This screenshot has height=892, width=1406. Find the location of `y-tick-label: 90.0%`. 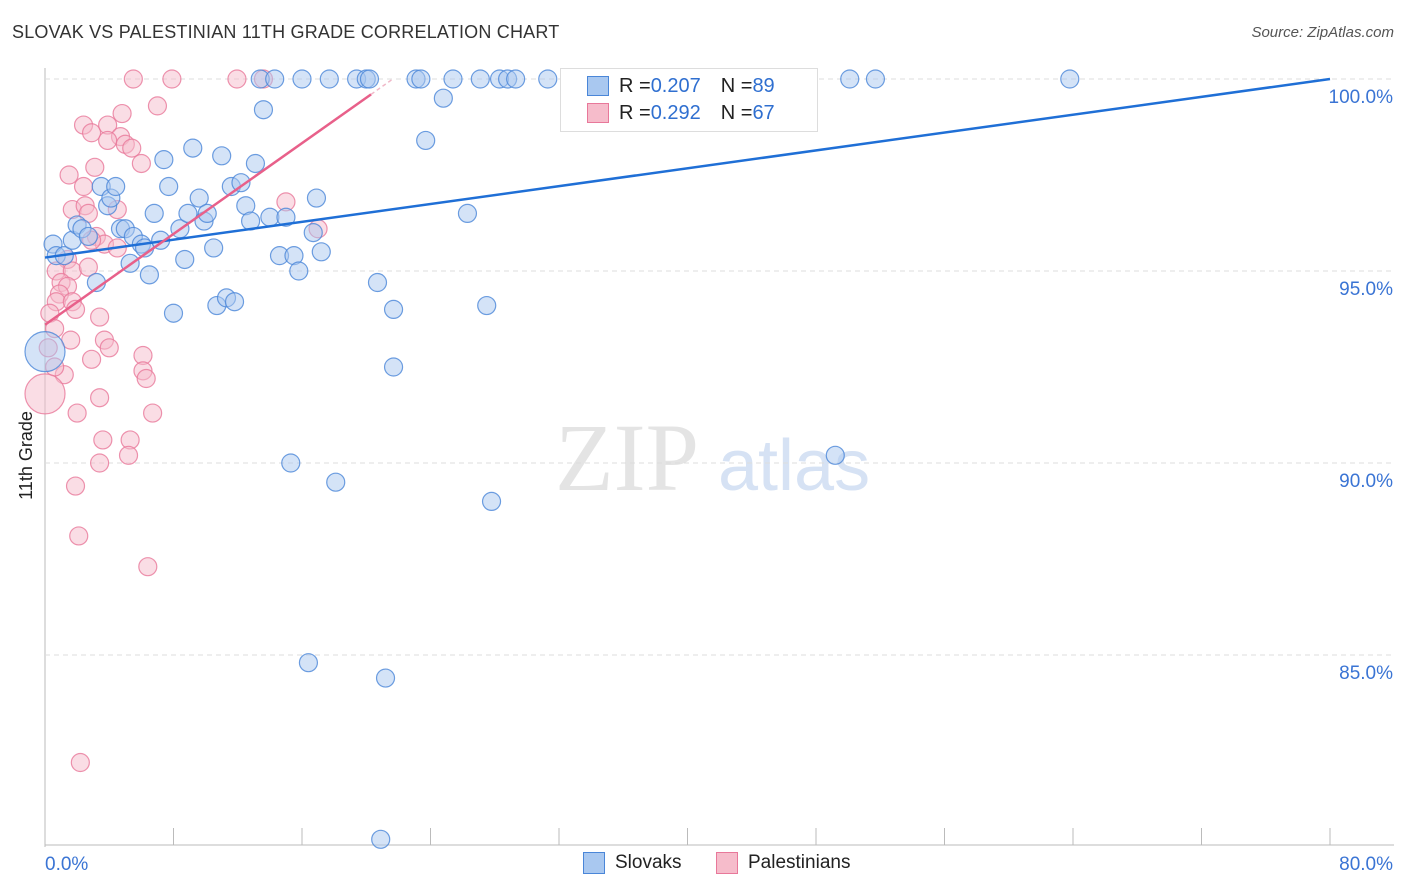

y-tick-label: 90.0% is located at coordinates (1366, 481).